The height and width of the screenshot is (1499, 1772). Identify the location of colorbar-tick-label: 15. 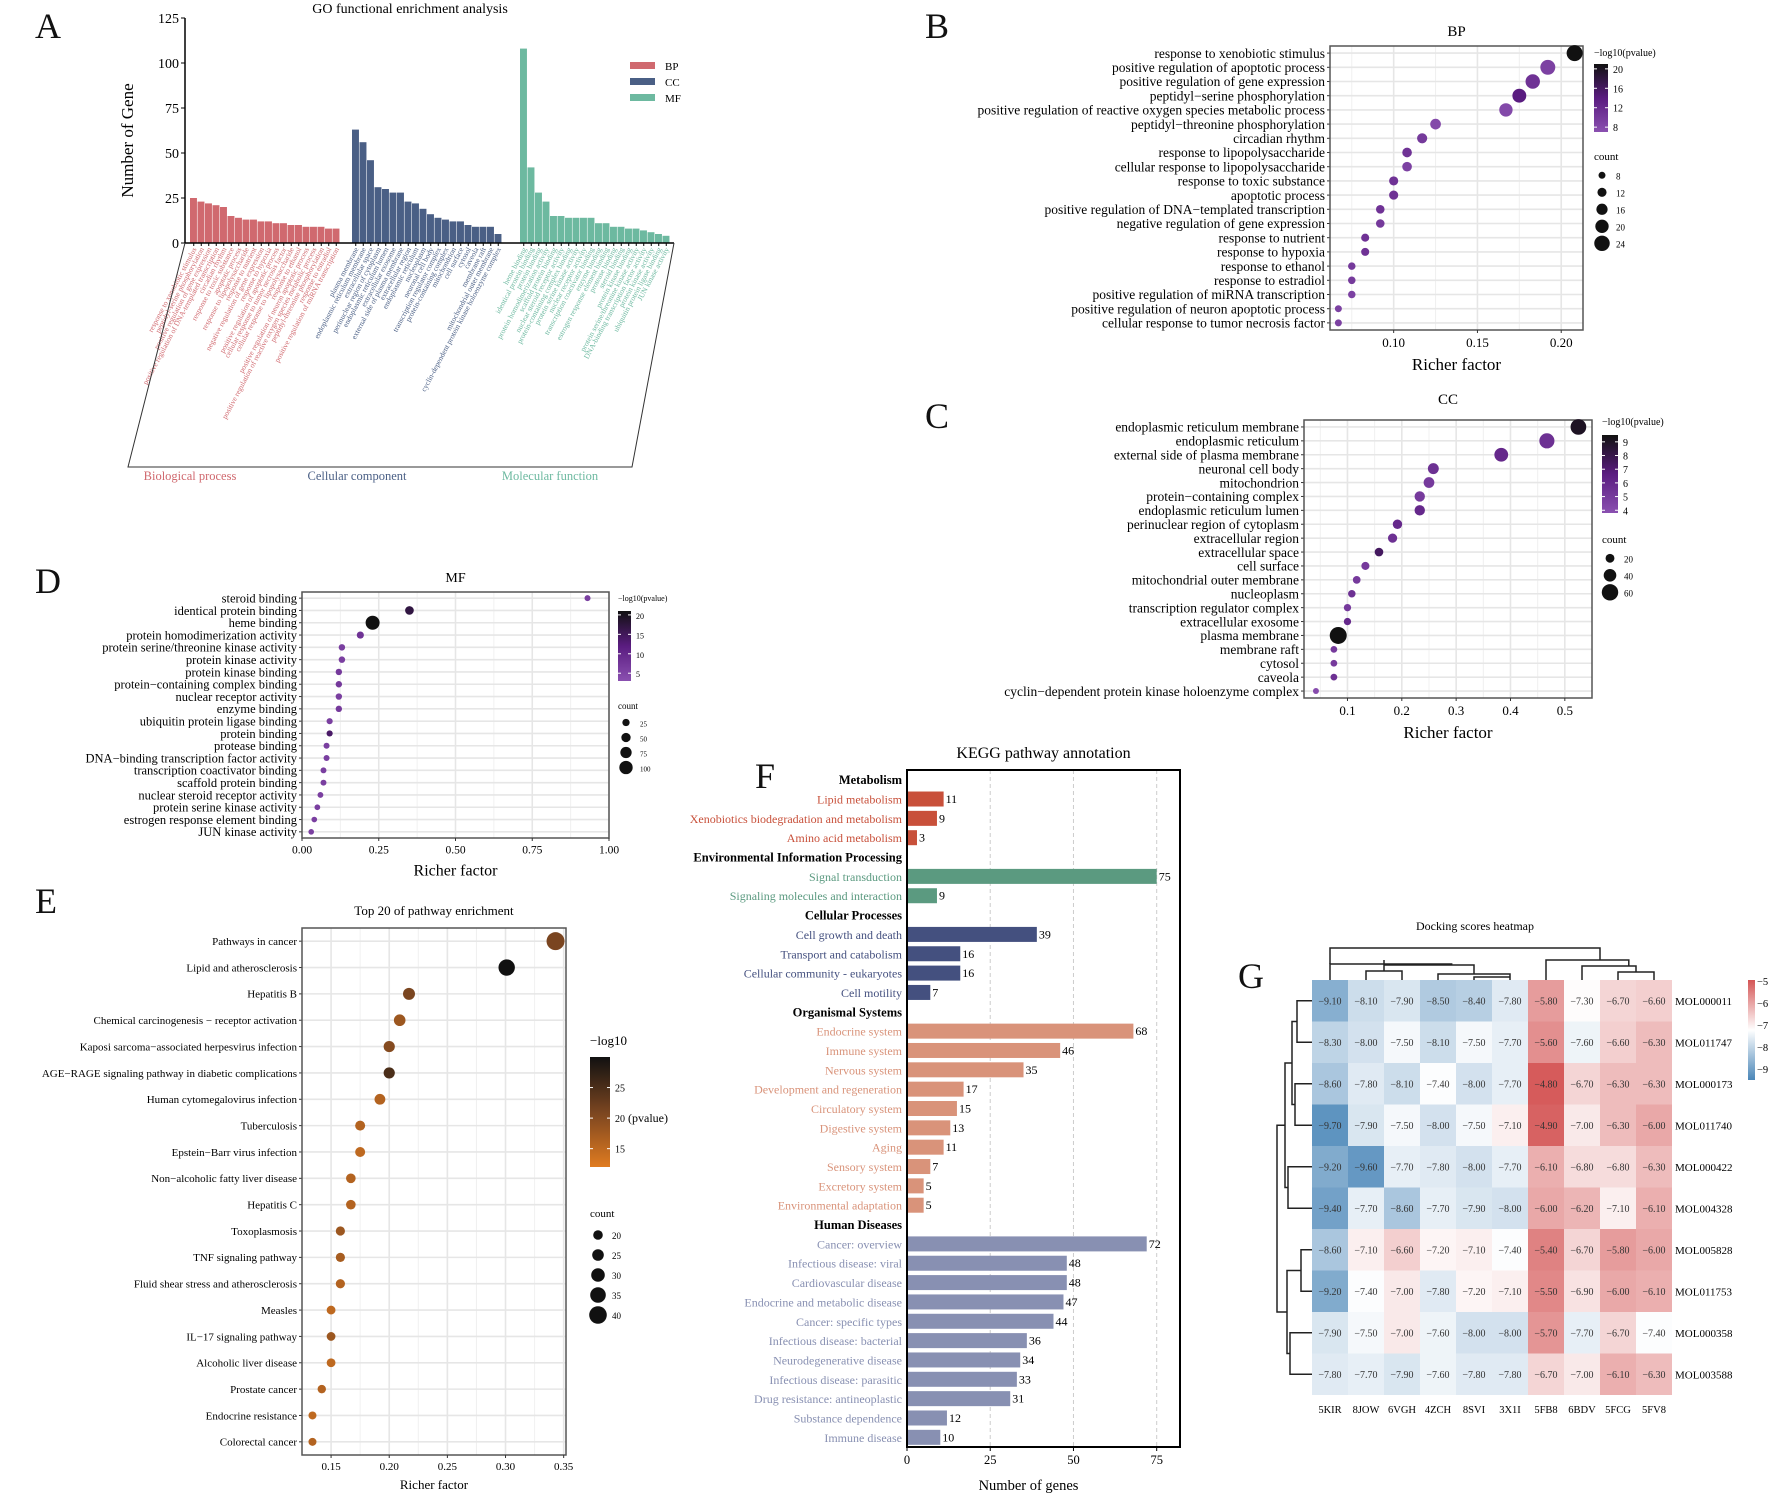
(640, 635).